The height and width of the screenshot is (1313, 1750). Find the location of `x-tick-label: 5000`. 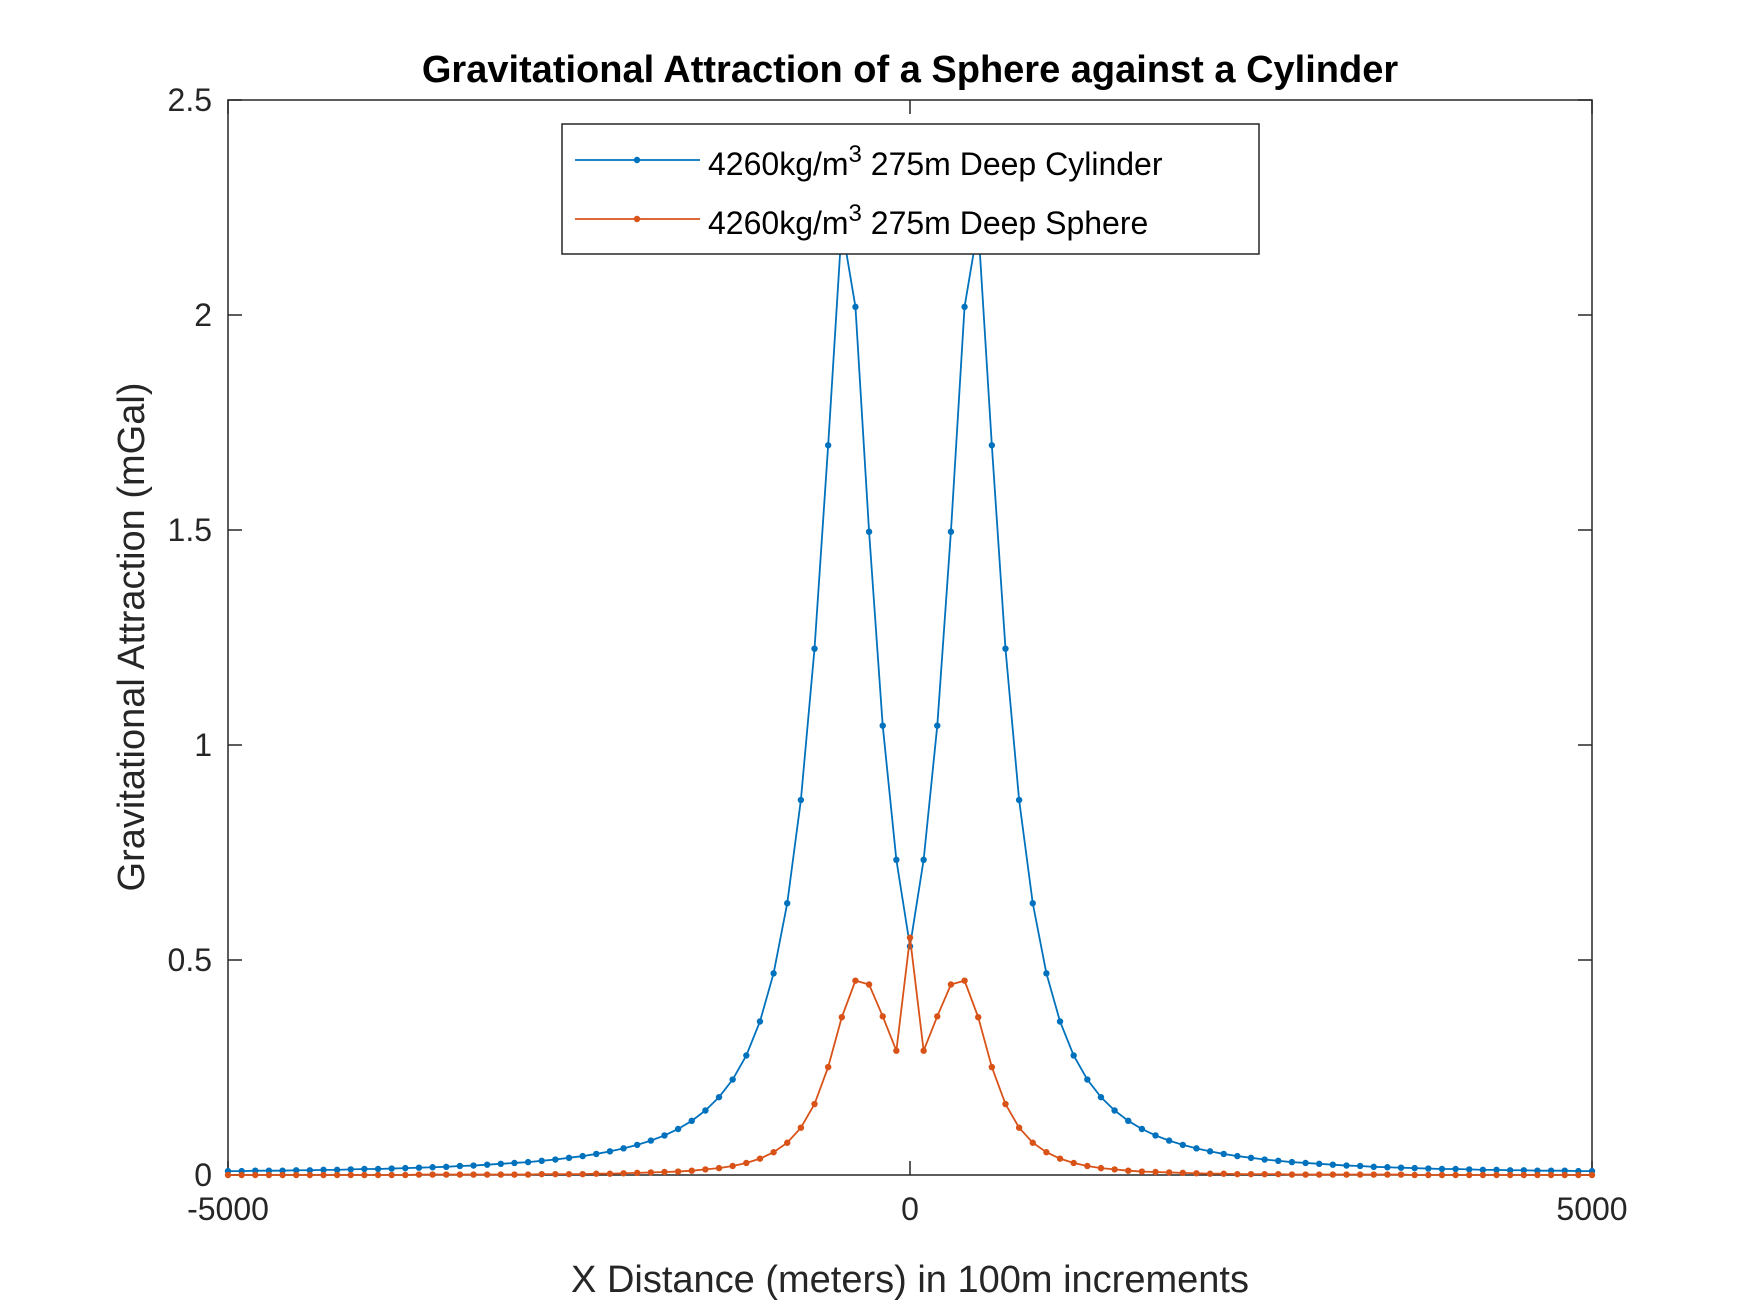

x-tick-label: 5000 is located at coordinates (1591, 1209).